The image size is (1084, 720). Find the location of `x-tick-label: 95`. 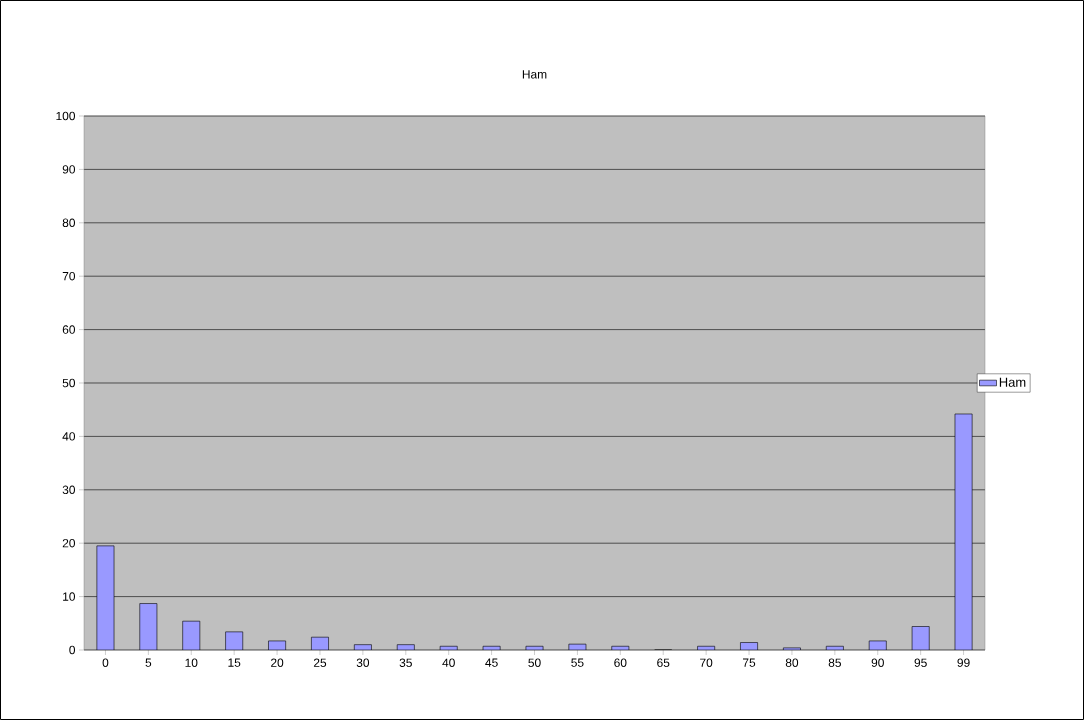

x-tick-label: 95 is located at coordinates (920, 662).